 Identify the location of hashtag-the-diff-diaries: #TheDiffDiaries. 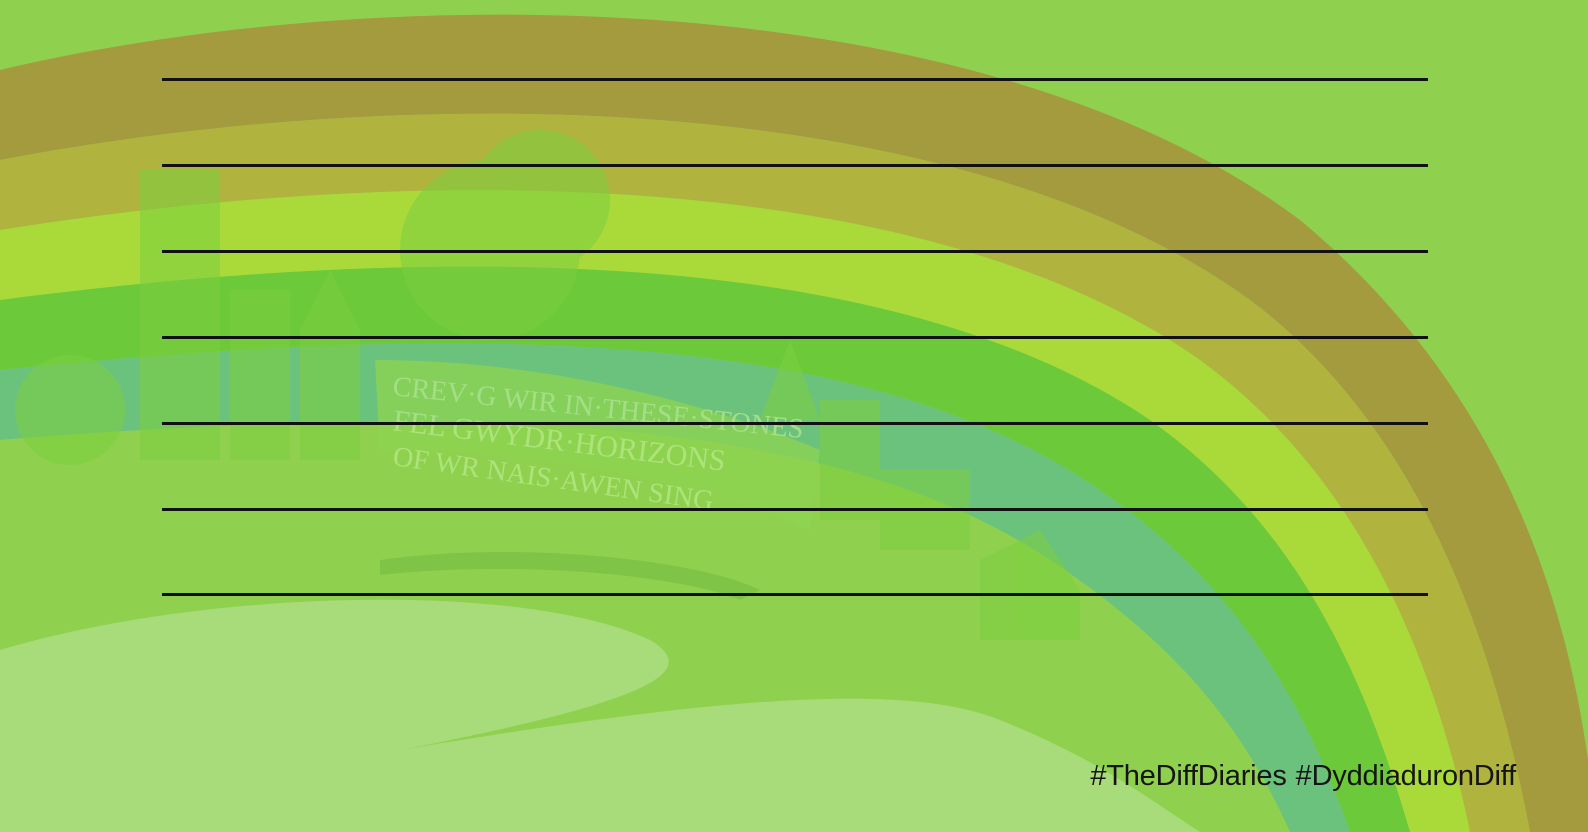
(1188, 776).